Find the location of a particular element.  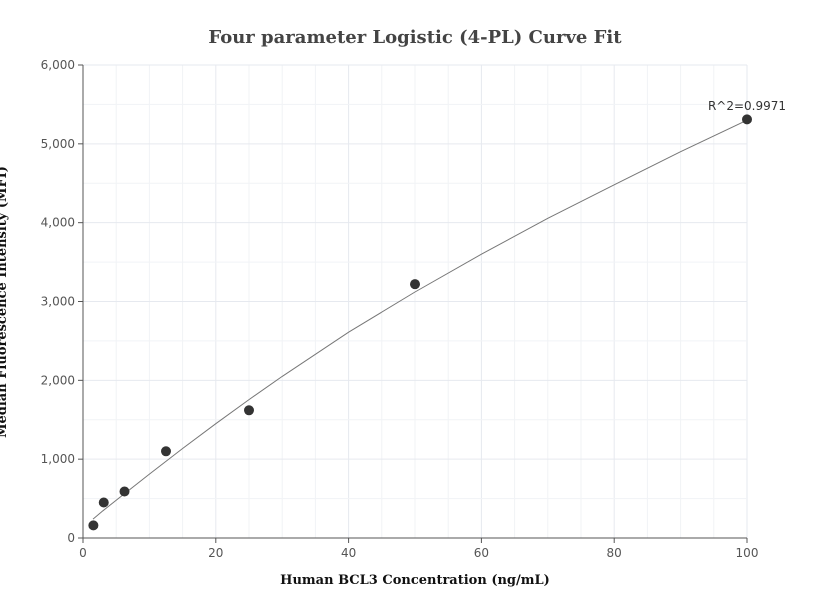

y-tick-label: 0 is located at coordinates (71, 538).